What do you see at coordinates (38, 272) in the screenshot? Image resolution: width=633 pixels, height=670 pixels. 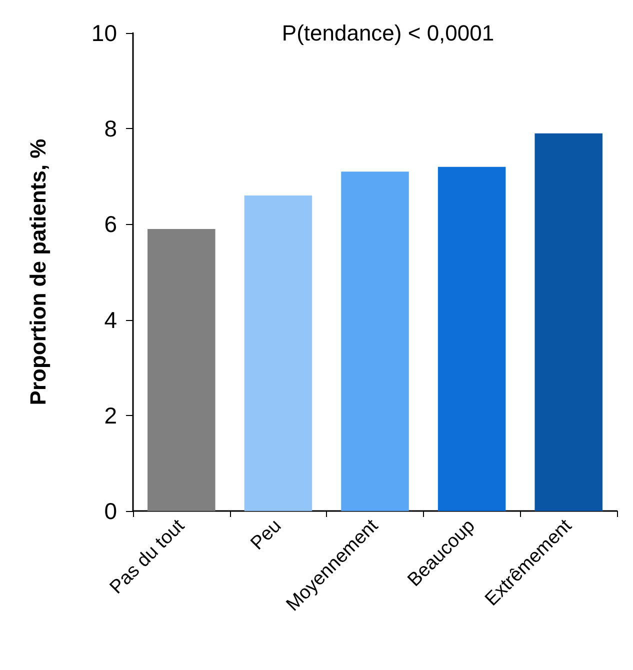 I see `y-axis-title: Proportion de patients, %` at bounding box center [38, 272].